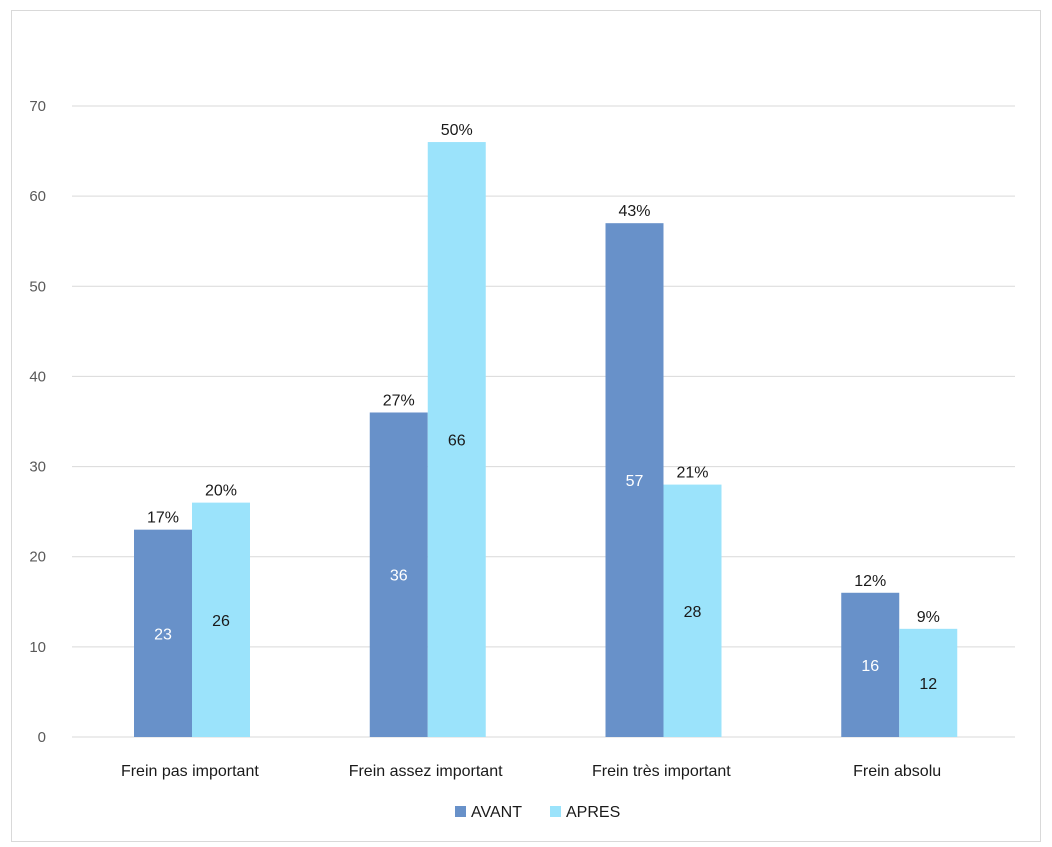 This screenshot has width=1052, height=847. Describe the element at coordinates (37, 557) in the screenshot. I see `y-tick-label-20: 20` at that location.